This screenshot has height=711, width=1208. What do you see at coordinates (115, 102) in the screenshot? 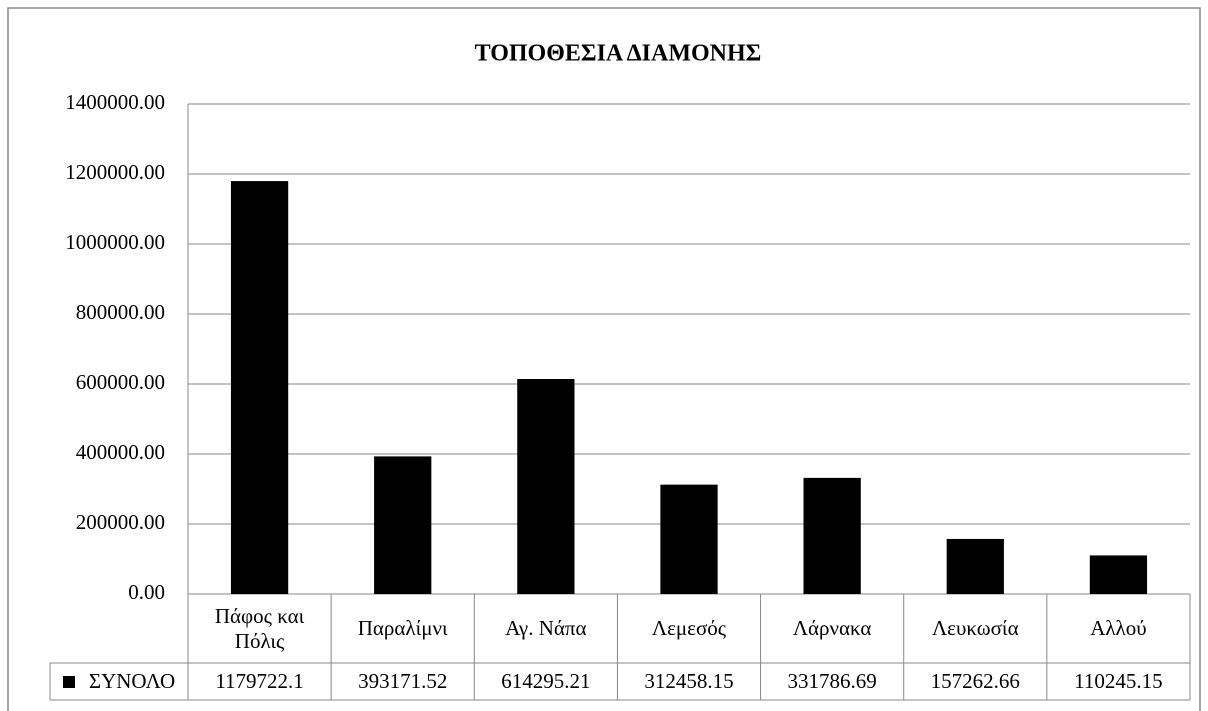
I see `y-tick-label: 1400000.00` at bounding box center [115, 102].